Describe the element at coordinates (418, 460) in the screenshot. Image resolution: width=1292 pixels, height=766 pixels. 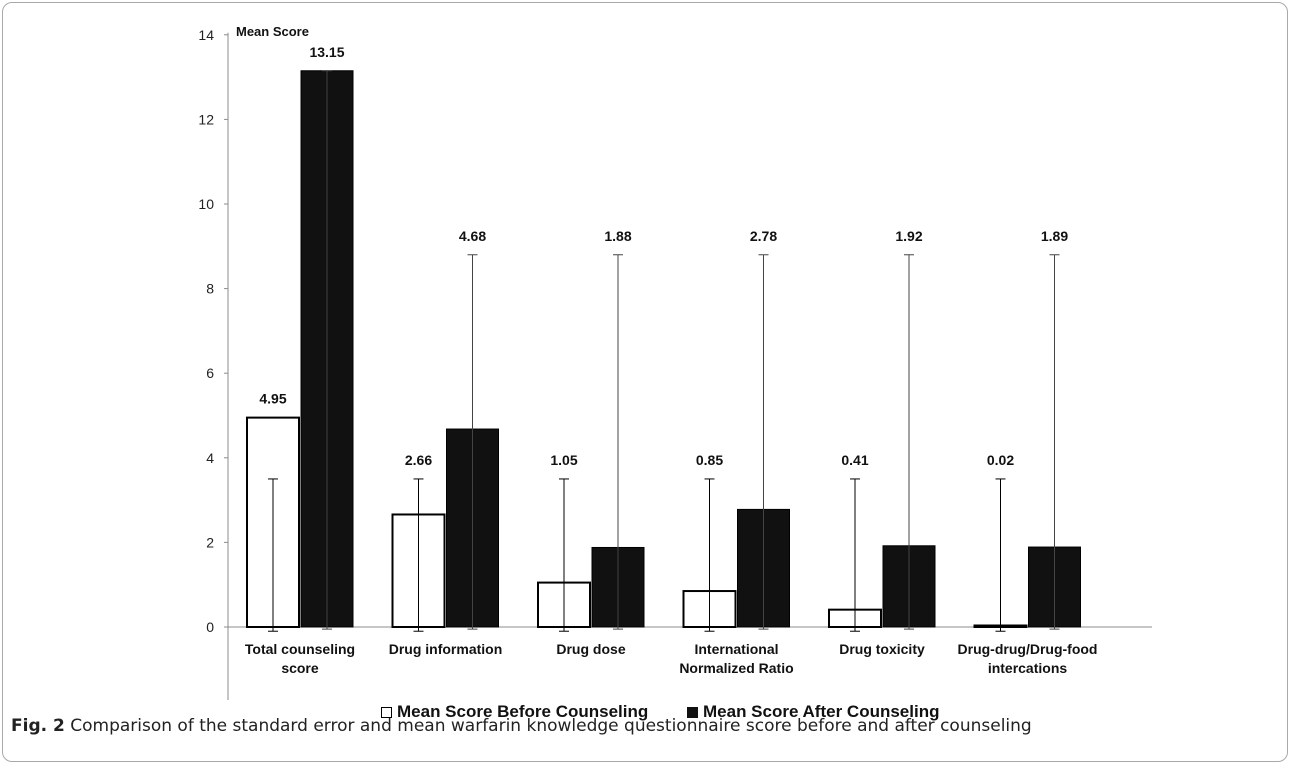
I see `data-label-0-1: 2.66` at that location.